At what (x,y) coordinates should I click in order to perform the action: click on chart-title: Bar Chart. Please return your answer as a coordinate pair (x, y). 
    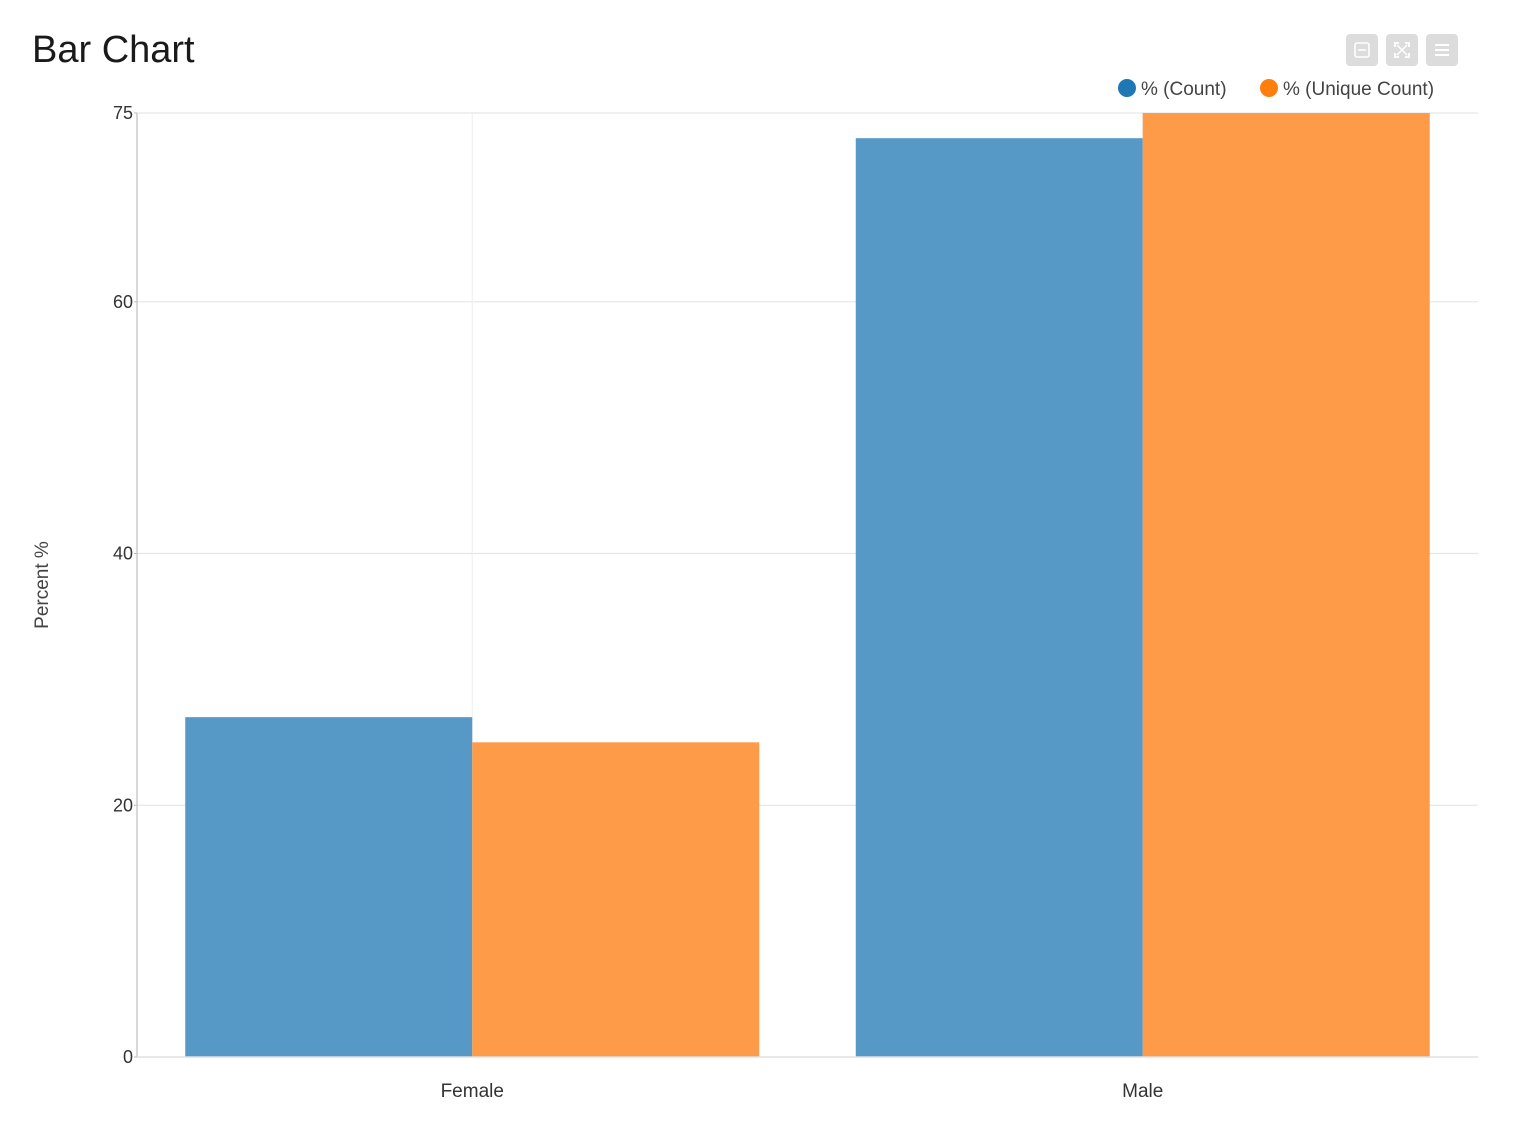
    Looking at the image, I should click on (113, 50).